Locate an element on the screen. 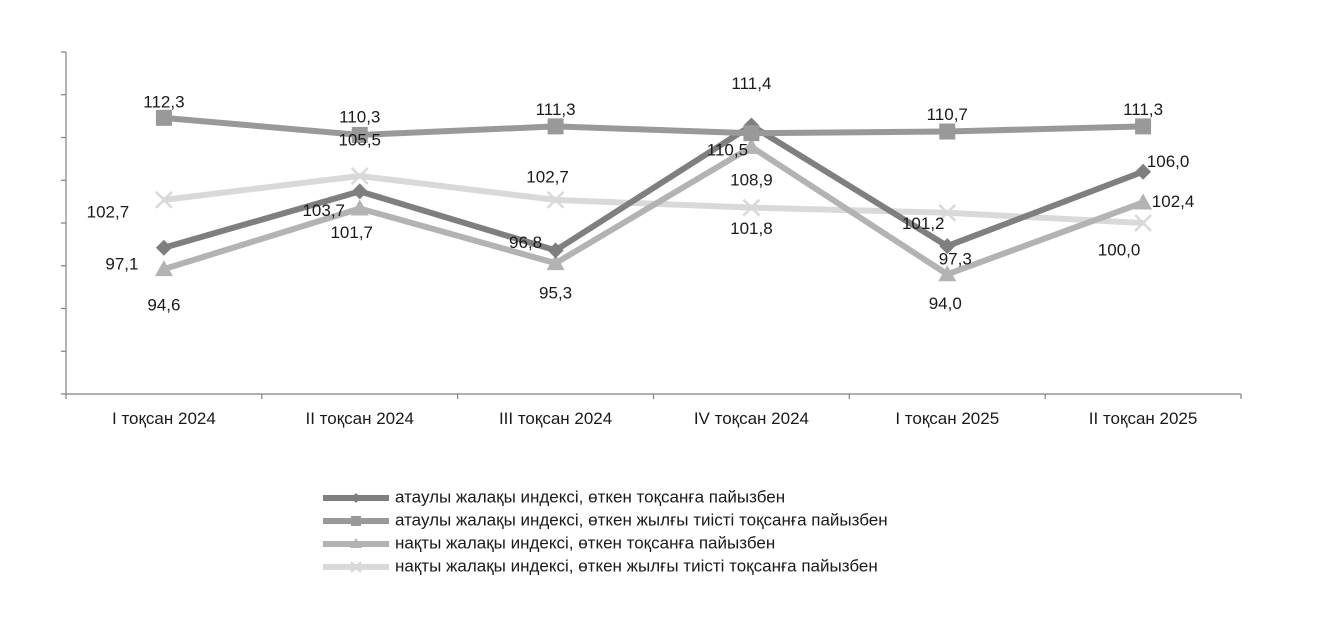 The height and width of the screenshot is (624, 1339). data-label: 110,3 is located at coordinates (359, 116).